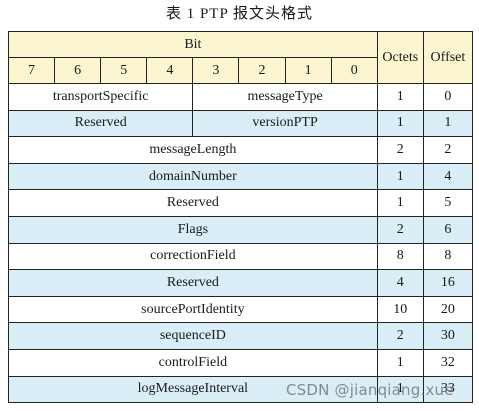 The height and width of the screenshot is (411, 479). What do you see at coordinates (400, 256) in the screenshot?
I see `octets-cell: 8` at bounding box center [400, 256].